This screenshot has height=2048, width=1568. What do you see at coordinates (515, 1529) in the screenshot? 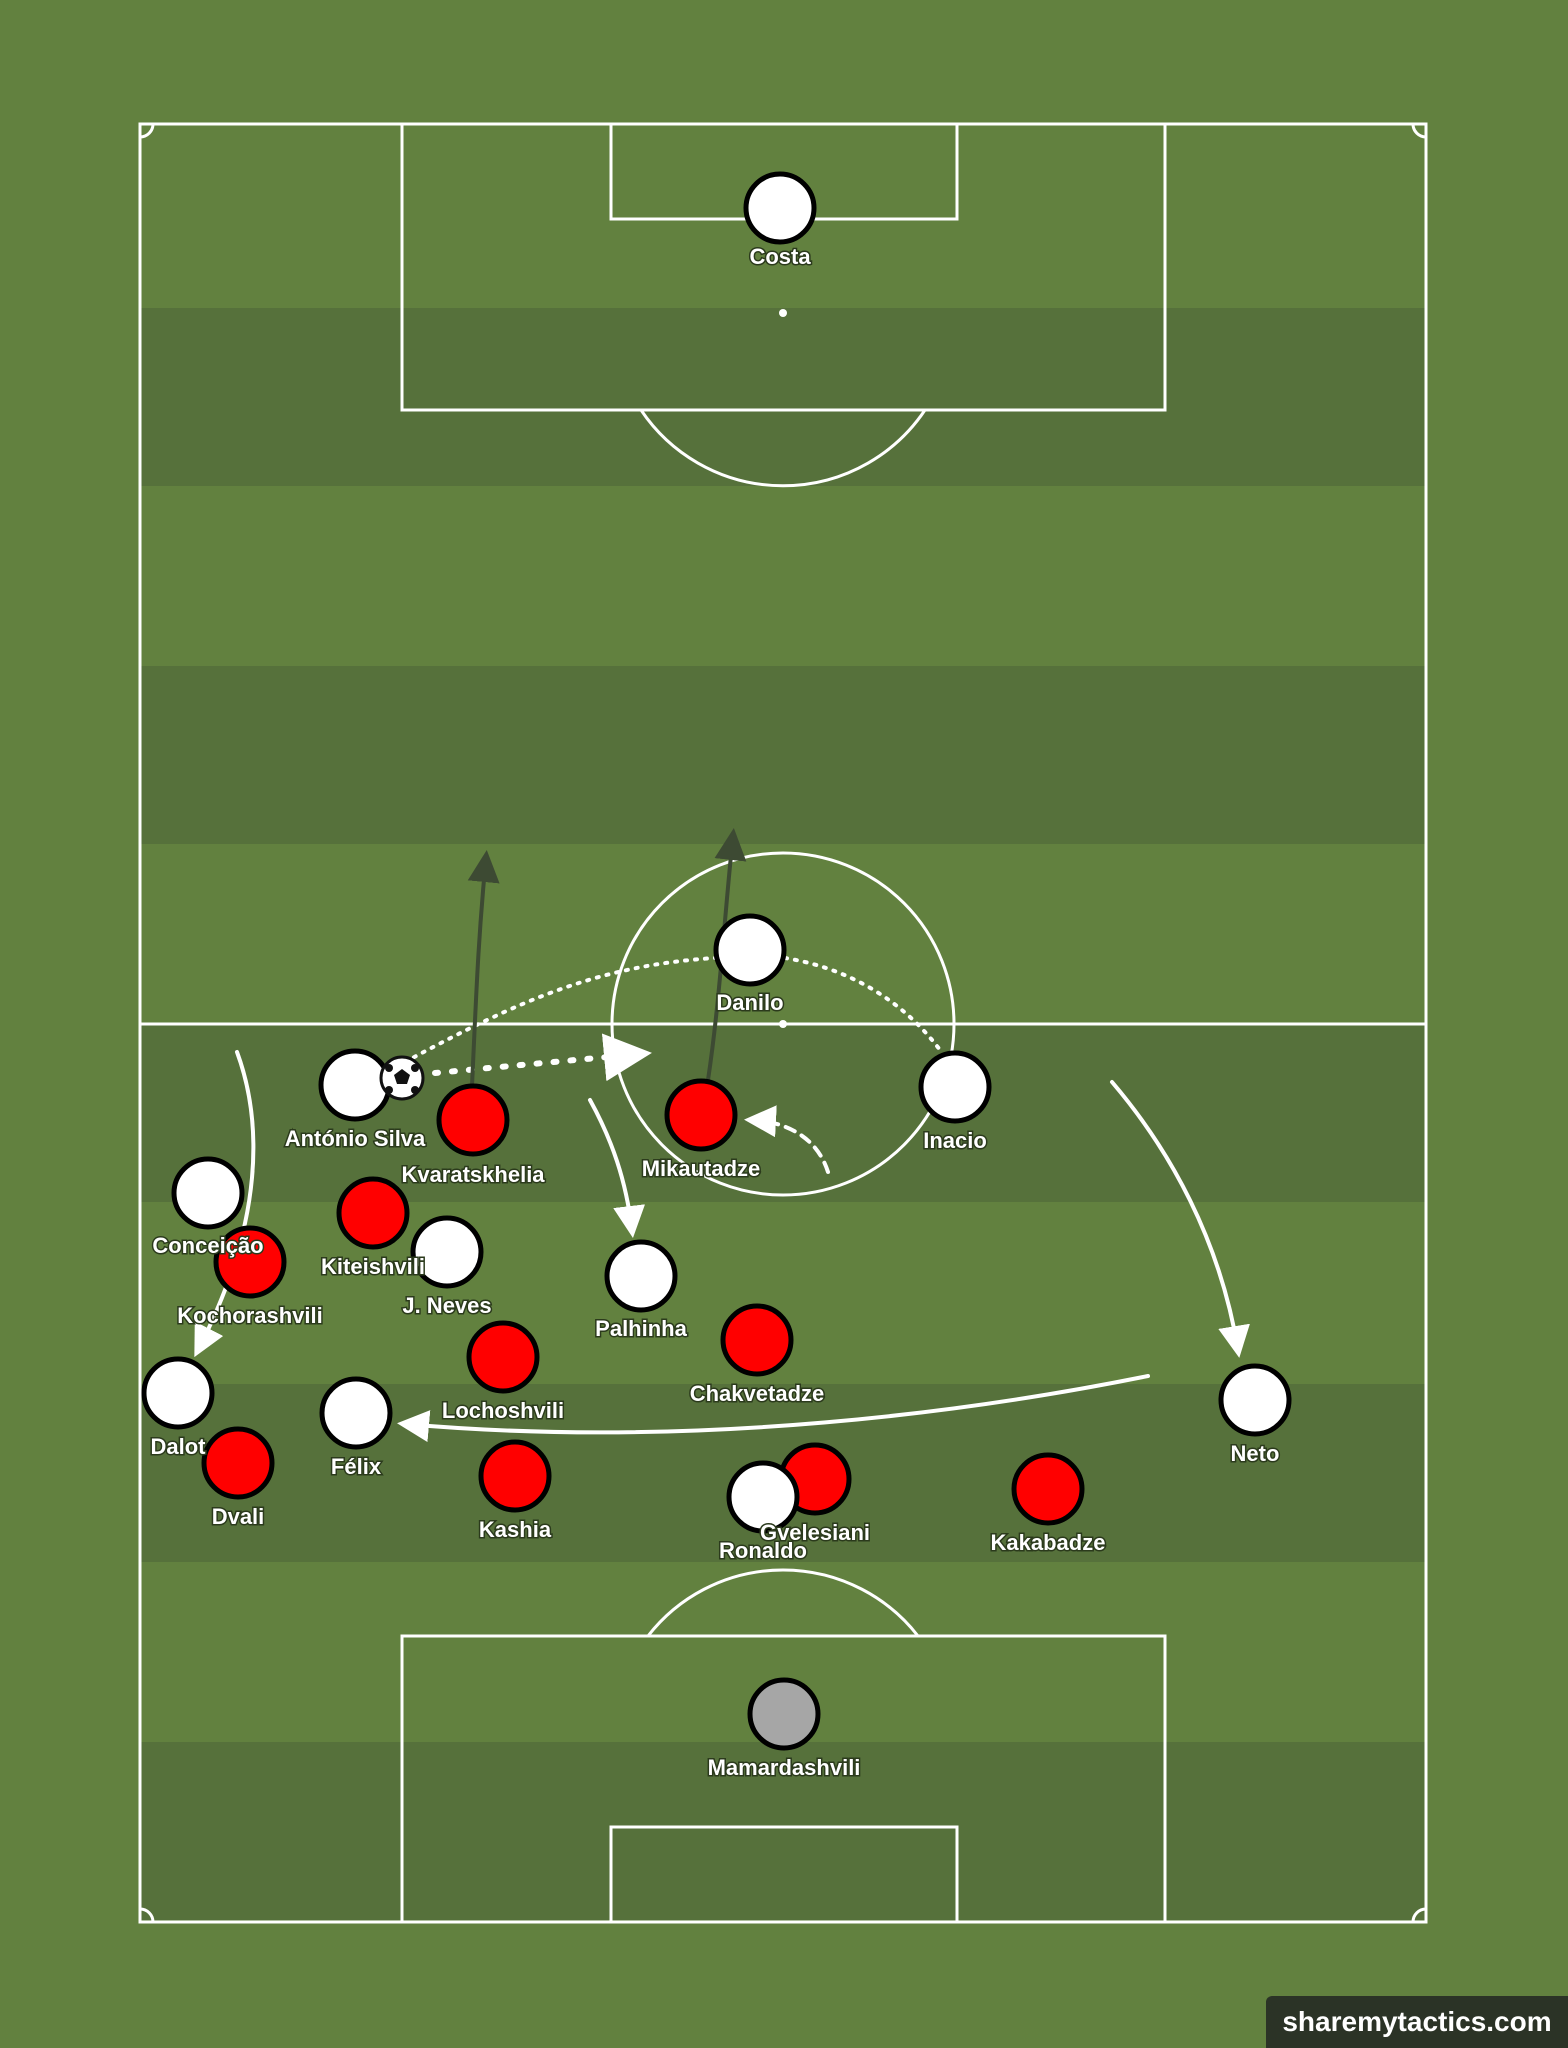
I see `player-label: Kashia` at bounding box center [515, 1529].